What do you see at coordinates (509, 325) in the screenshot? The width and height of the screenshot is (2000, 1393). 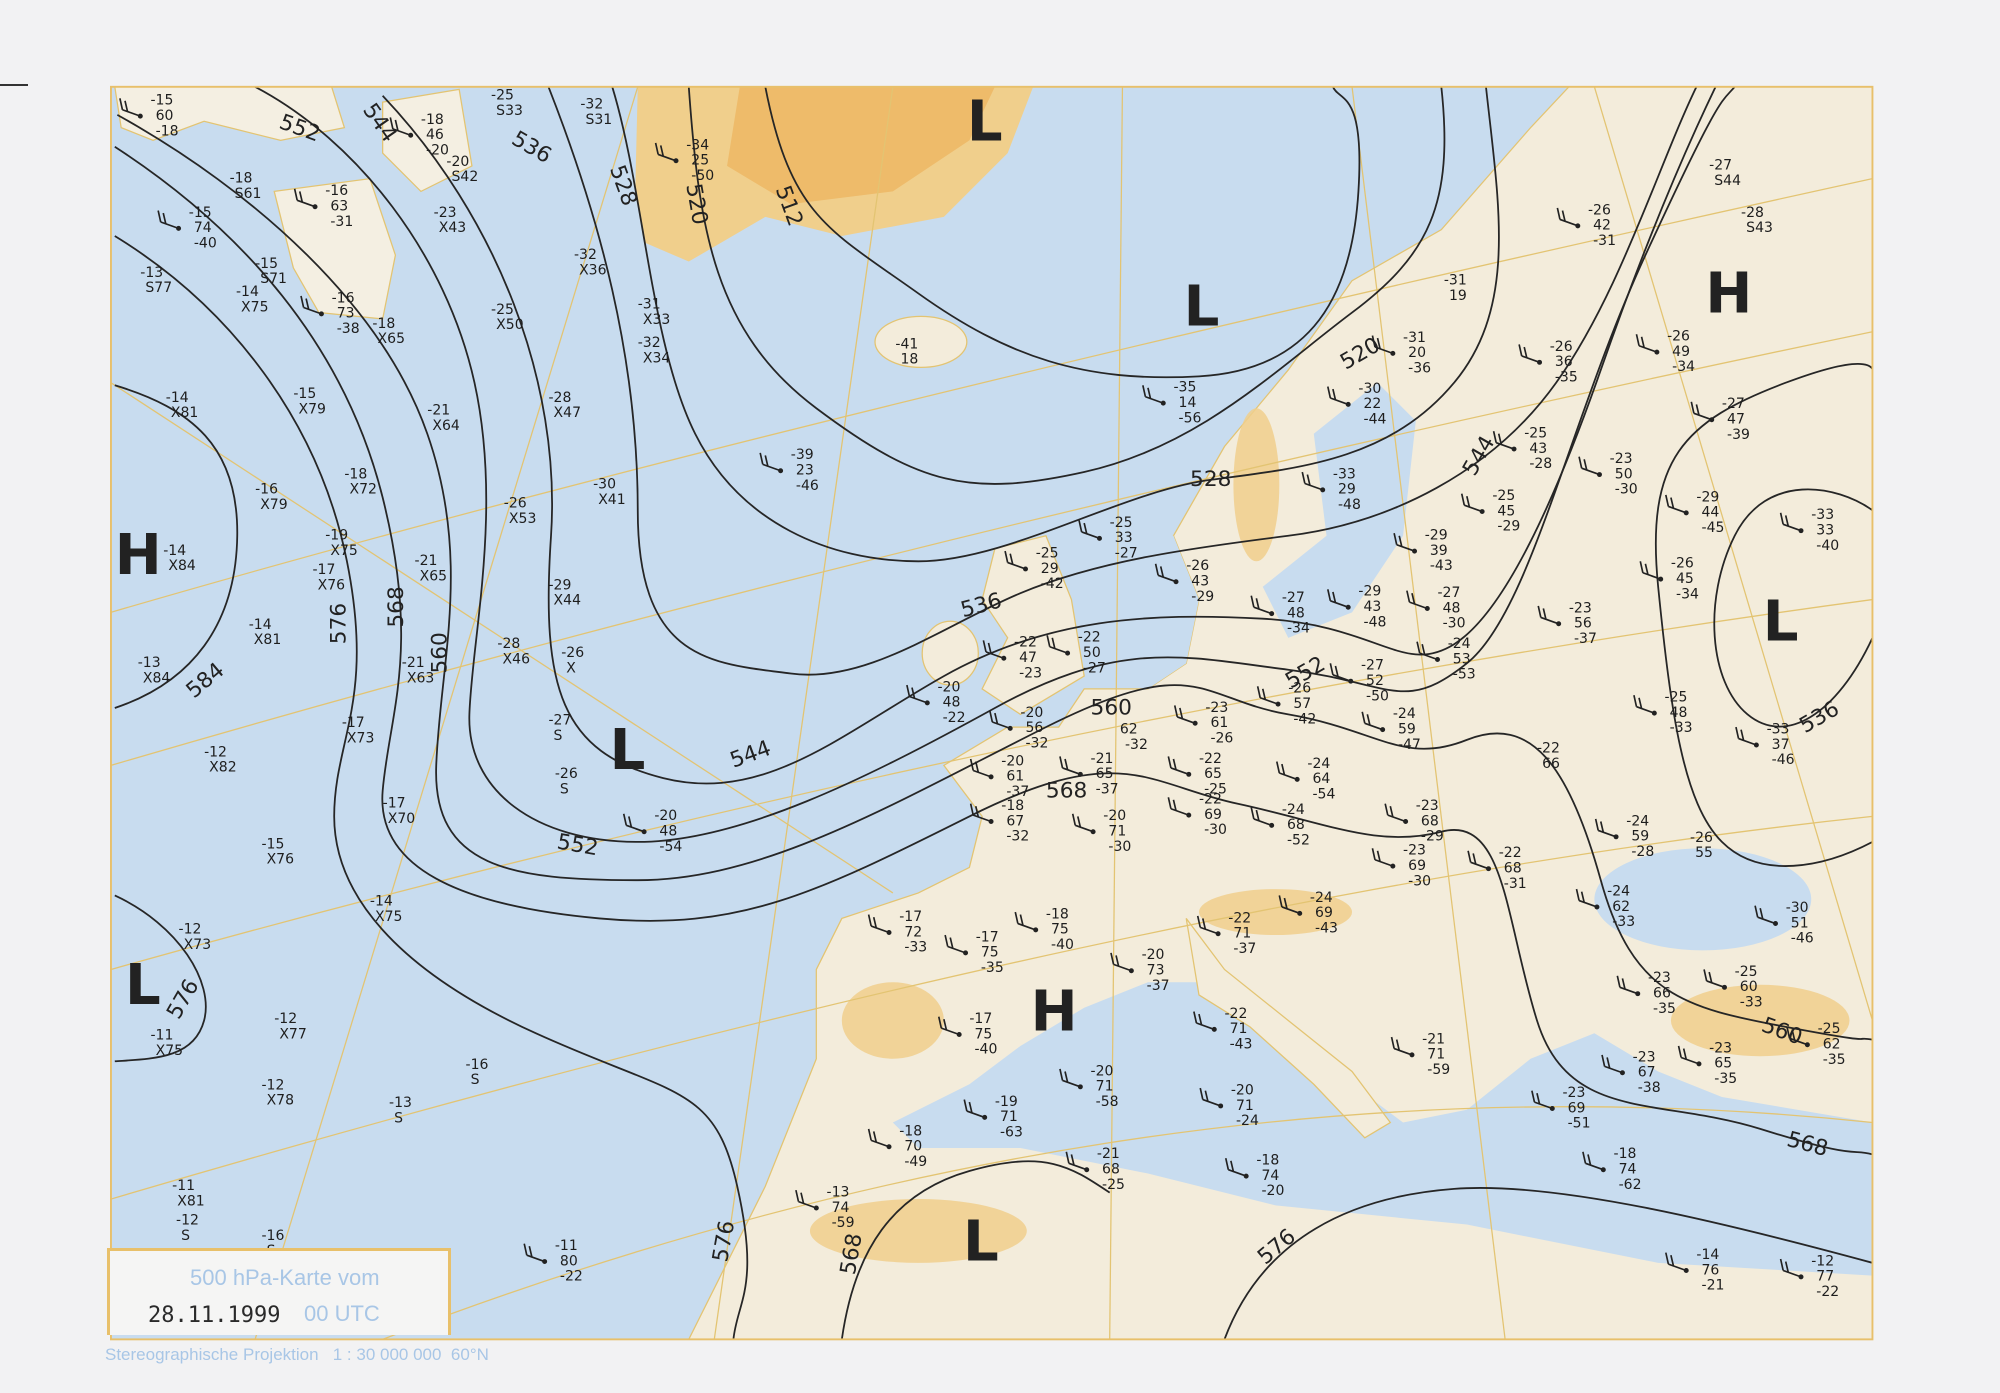 I see `station-value: X50` at bounding box center [509, 325].